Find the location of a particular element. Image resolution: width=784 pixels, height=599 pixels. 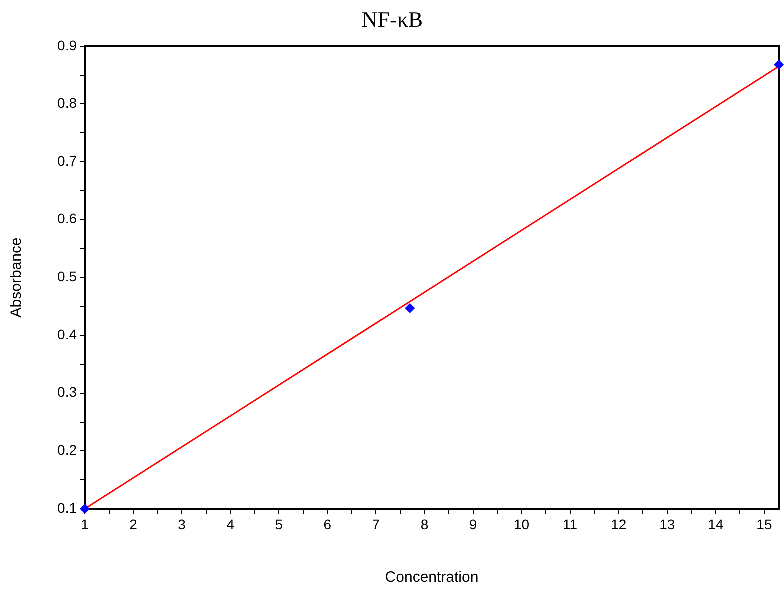

y-axis-title: Absorbance is located at coordinates (17, 278).